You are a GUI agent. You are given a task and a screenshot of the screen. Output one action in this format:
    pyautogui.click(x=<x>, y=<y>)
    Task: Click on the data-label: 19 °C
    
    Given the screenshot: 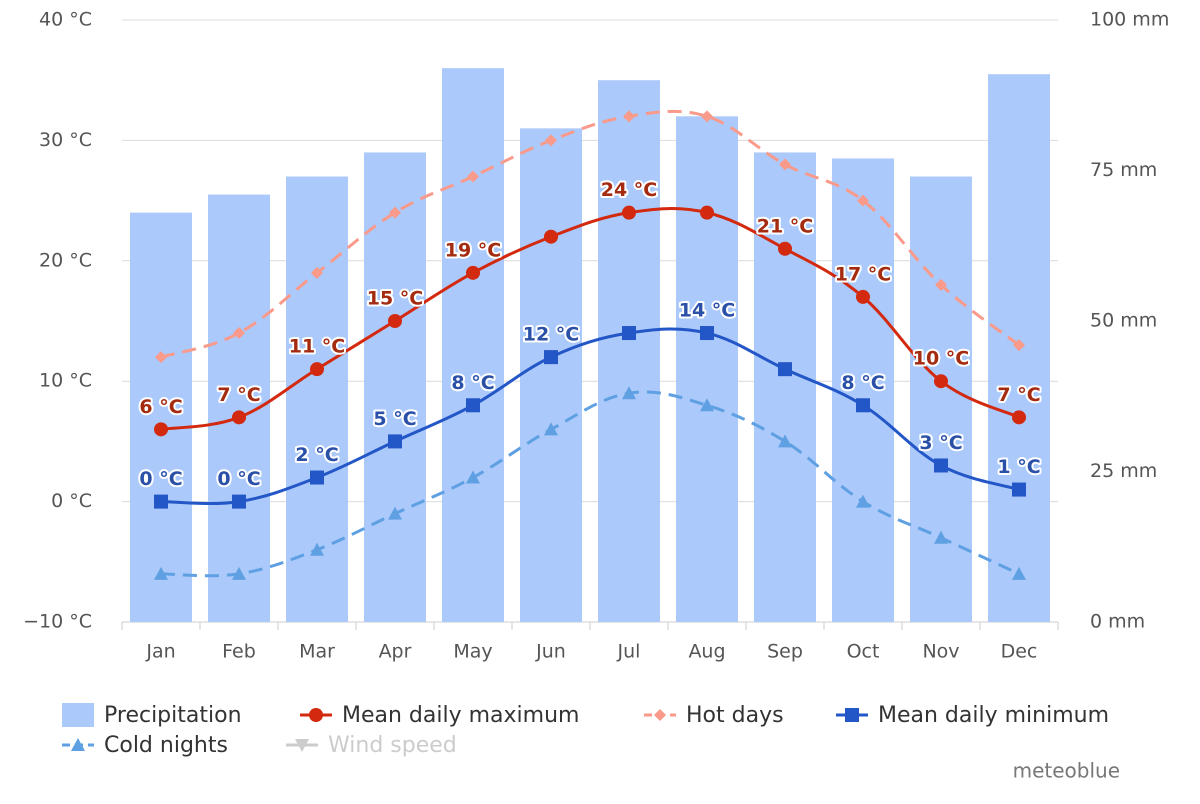 What is the action you would take?
    pyautogui.click(x=473, y=250)
    